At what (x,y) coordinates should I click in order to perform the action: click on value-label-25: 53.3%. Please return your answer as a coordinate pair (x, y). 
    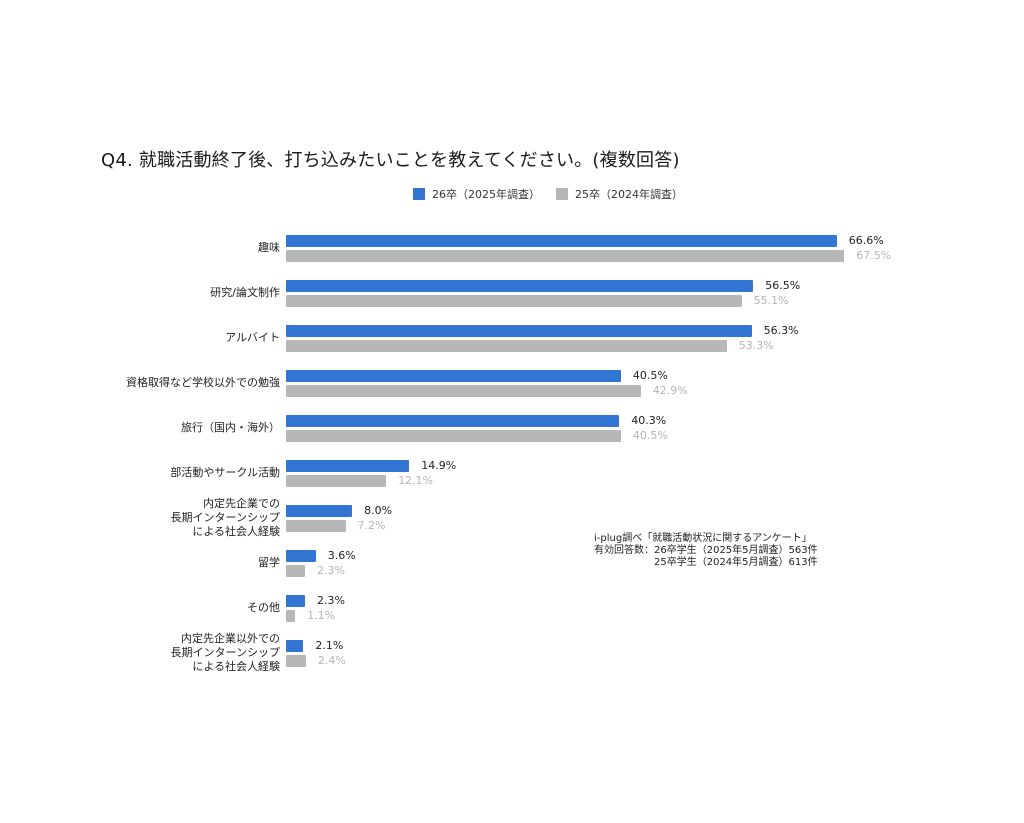
    Looking at the image, I should click on (756, 345).